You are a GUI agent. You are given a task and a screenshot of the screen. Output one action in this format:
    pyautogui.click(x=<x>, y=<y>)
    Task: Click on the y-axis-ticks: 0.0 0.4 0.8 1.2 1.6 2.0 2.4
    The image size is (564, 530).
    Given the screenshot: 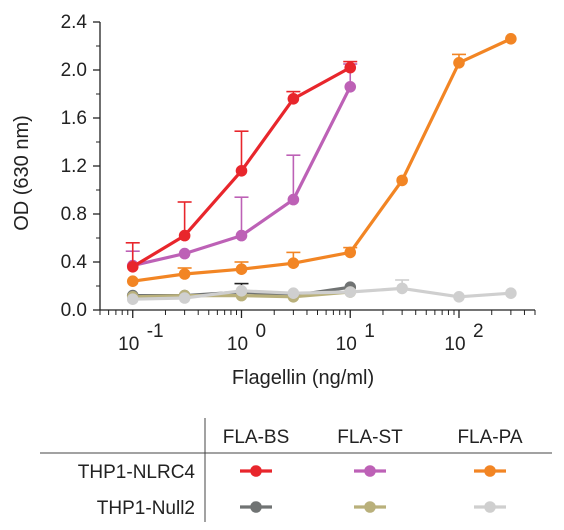 What is the action you would take?
    pyautogui.click(x=80, y=166)
    